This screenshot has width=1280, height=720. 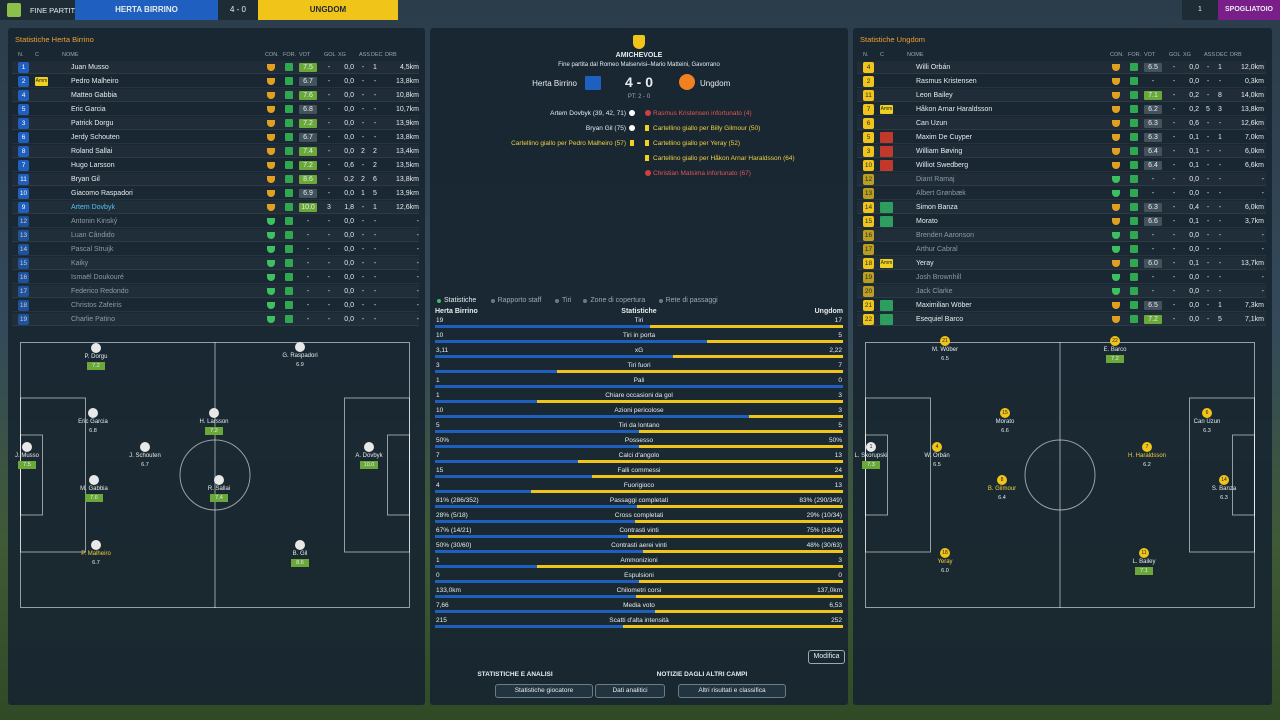 What do you see at coordinates (215, 165) in the screenshot?
I see `player-row: 7 Hugo Larsson 7.2-0,6-2 13,5km` at bounding box center [215, 165].